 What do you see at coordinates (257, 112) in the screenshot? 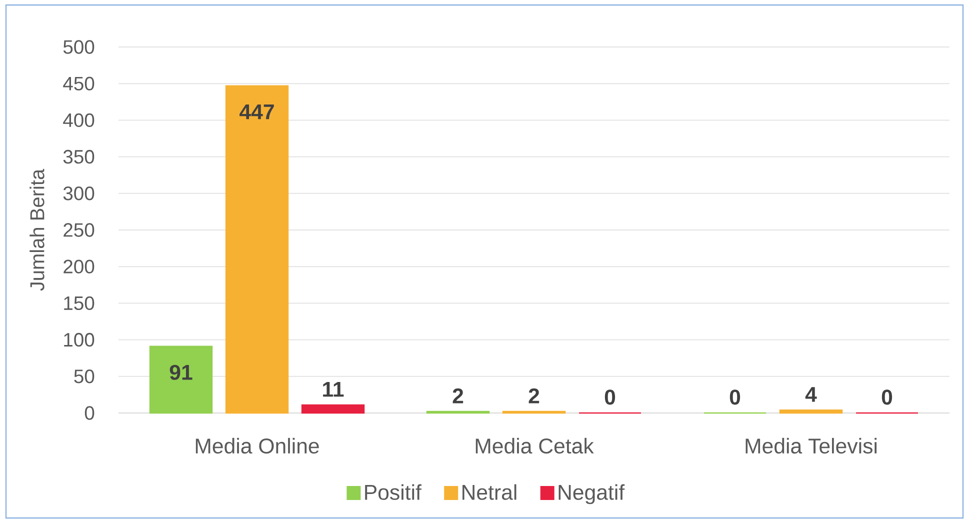
I see `data-label: 447` at bounding box center [257, 112].